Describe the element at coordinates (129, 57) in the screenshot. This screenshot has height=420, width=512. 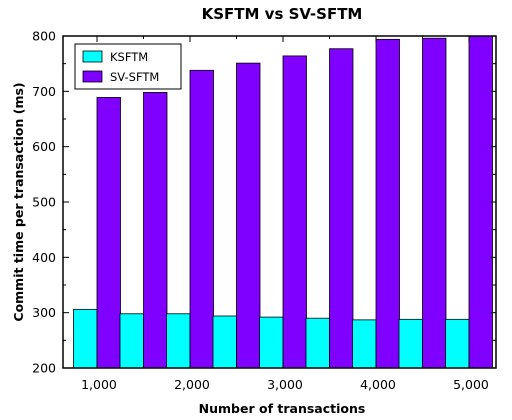
I see `legend-label-ksftm: KSFTM` at that location.